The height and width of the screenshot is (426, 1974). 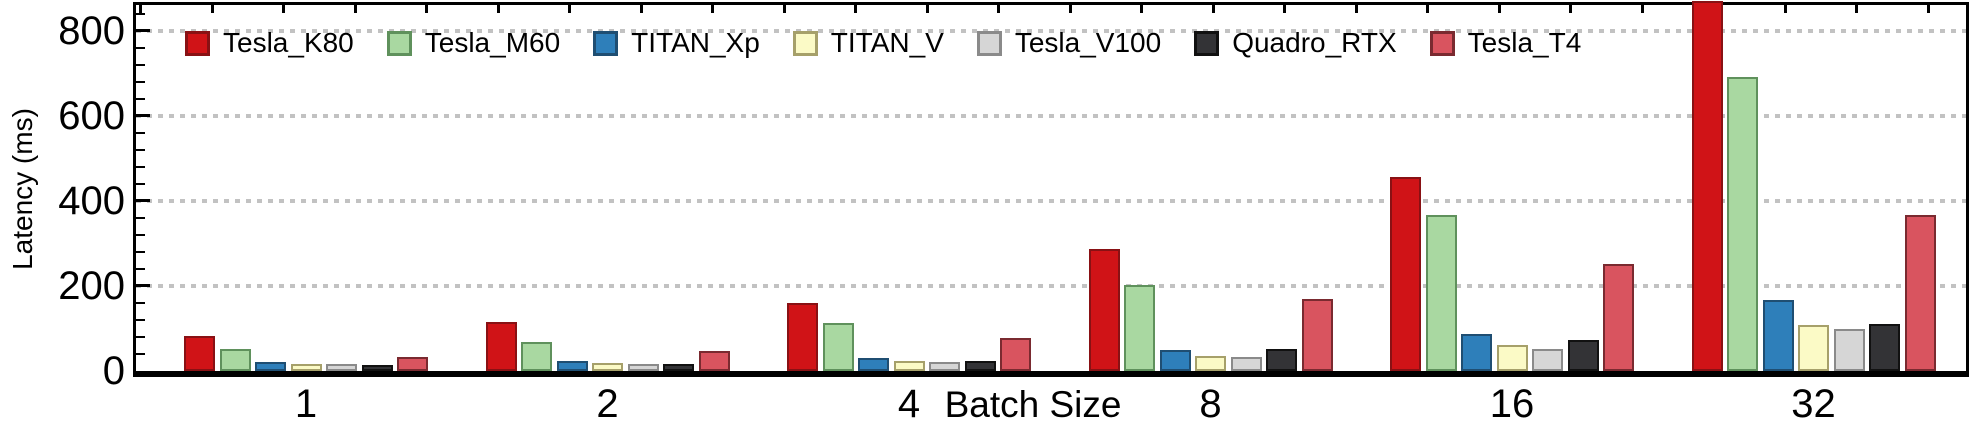 I want to click on legend-swatch-Quadro_RTX, so click(x=1207, y=43).